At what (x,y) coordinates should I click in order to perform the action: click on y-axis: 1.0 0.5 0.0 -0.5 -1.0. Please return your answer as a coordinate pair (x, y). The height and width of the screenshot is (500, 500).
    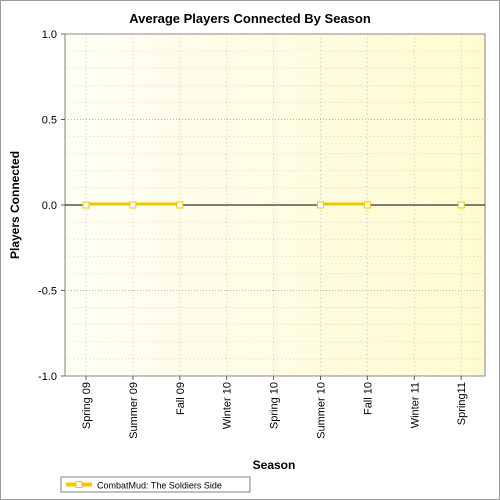
    Looking at the image, I should click on (51, 206).